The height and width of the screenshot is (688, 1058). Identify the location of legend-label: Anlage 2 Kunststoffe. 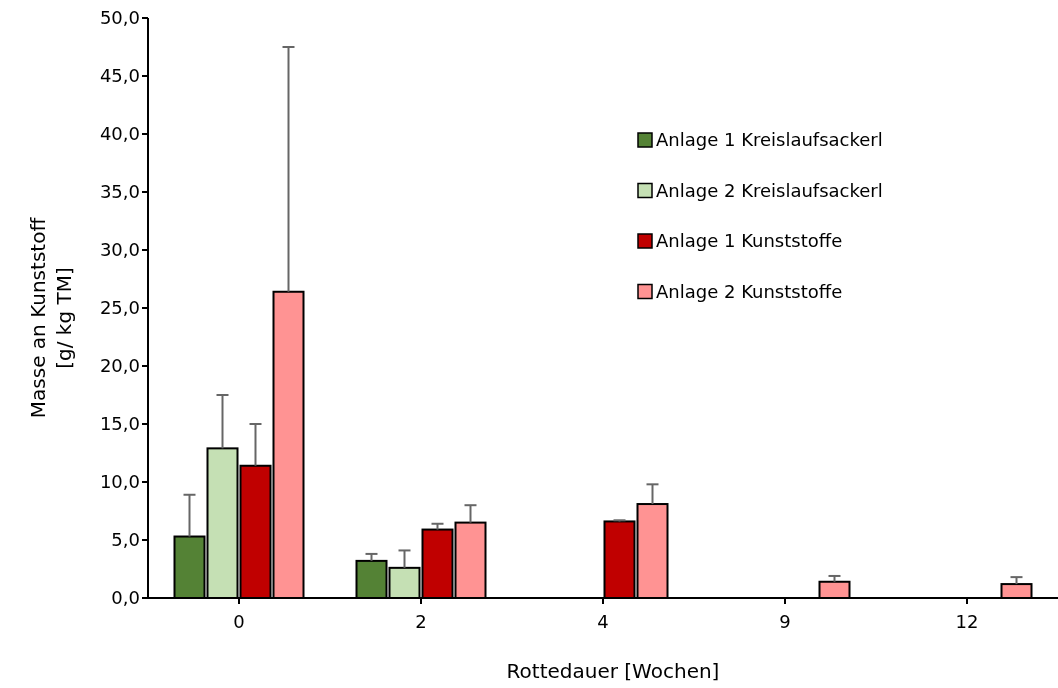
(749, 291).